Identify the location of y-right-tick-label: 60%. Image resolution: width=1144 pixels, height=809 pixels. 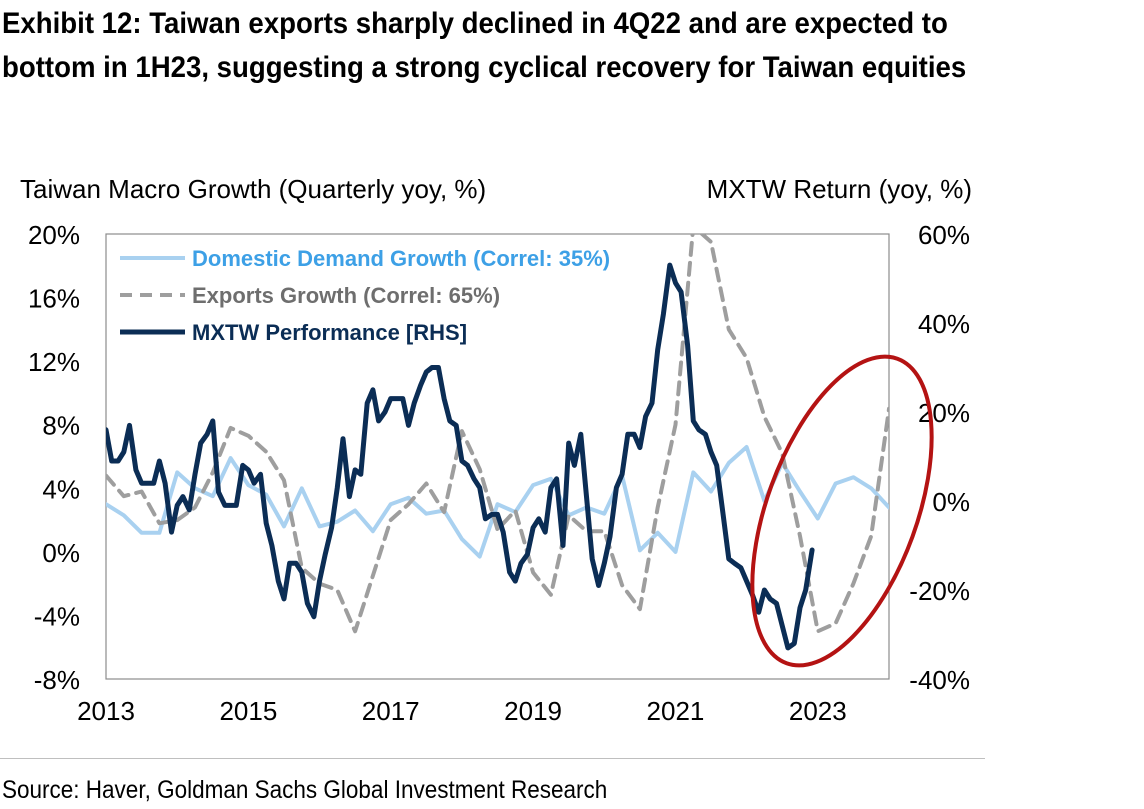
(944, 235).